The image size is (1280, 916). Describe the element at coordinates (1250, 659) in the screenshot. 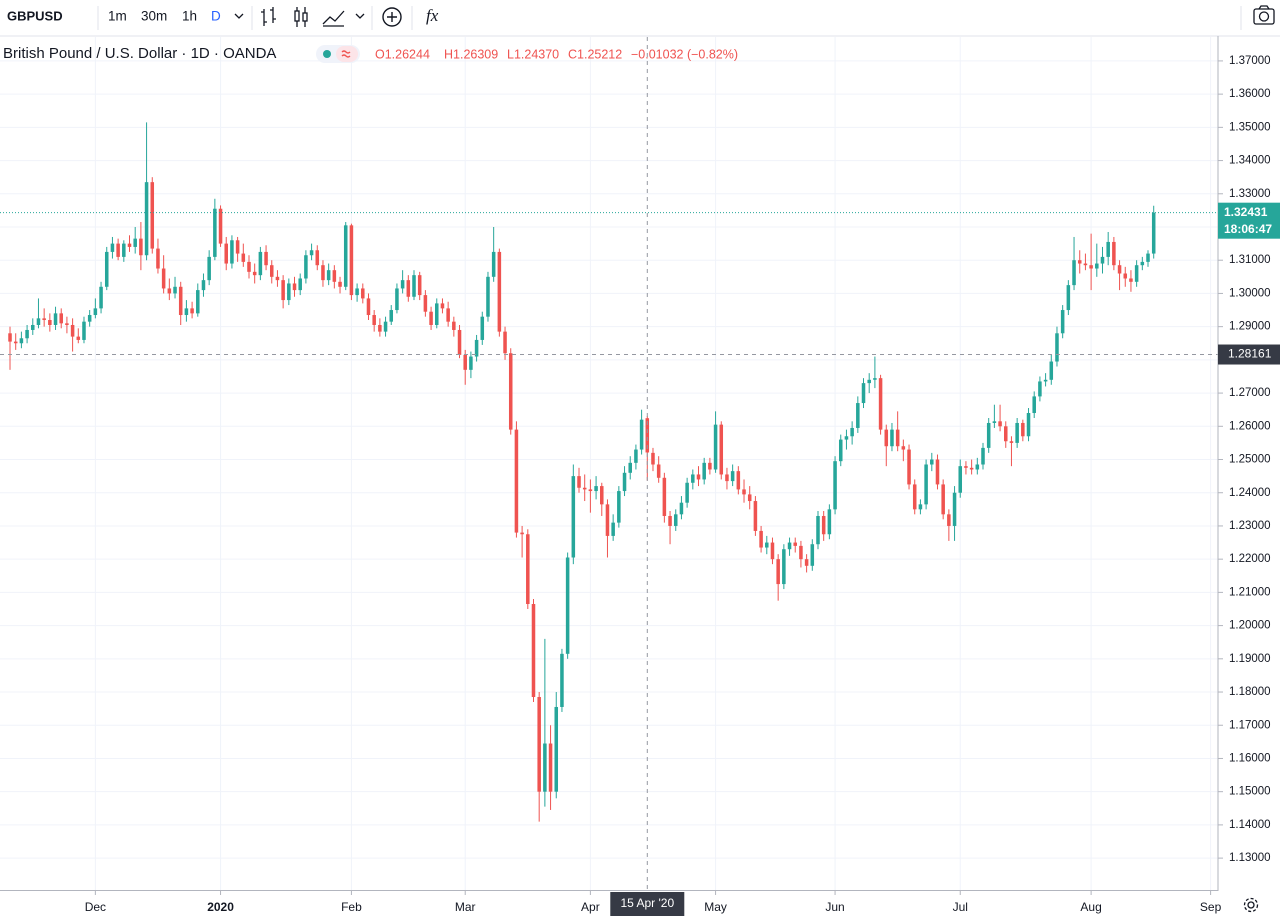

I see `y-tick-label: 1.19000` at that location.